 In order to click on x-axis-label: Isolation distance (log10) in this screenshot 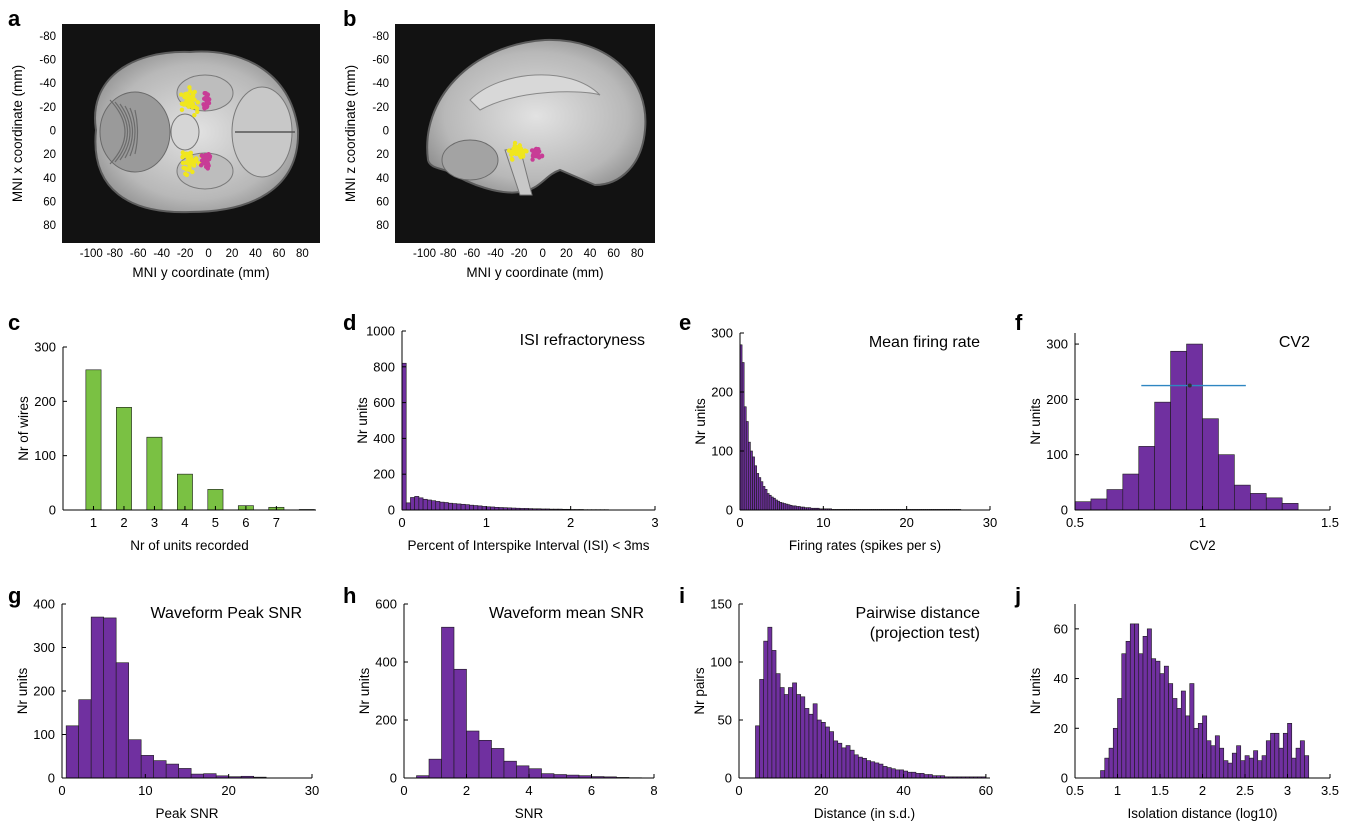, I will do `click(1202, 813)`.